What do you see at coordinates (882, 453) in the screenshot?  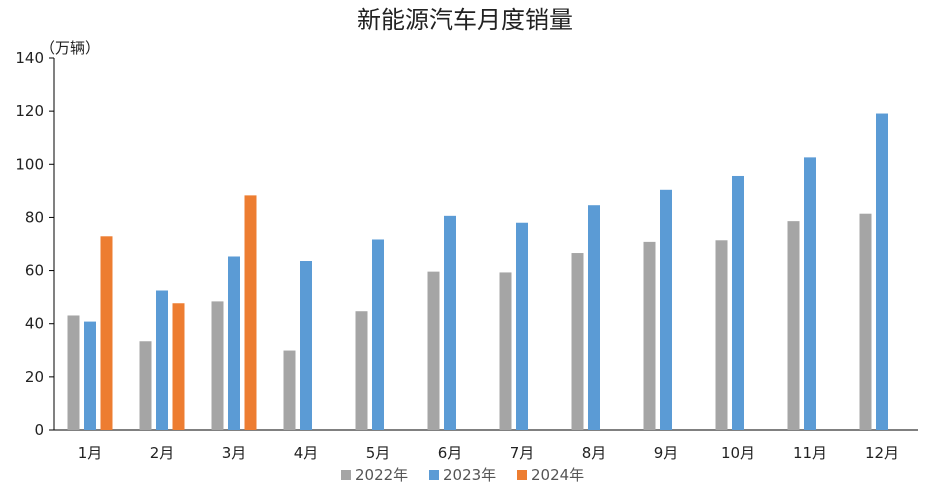 I see `x-tick-label: 12月` at bounding box center [882, 453].